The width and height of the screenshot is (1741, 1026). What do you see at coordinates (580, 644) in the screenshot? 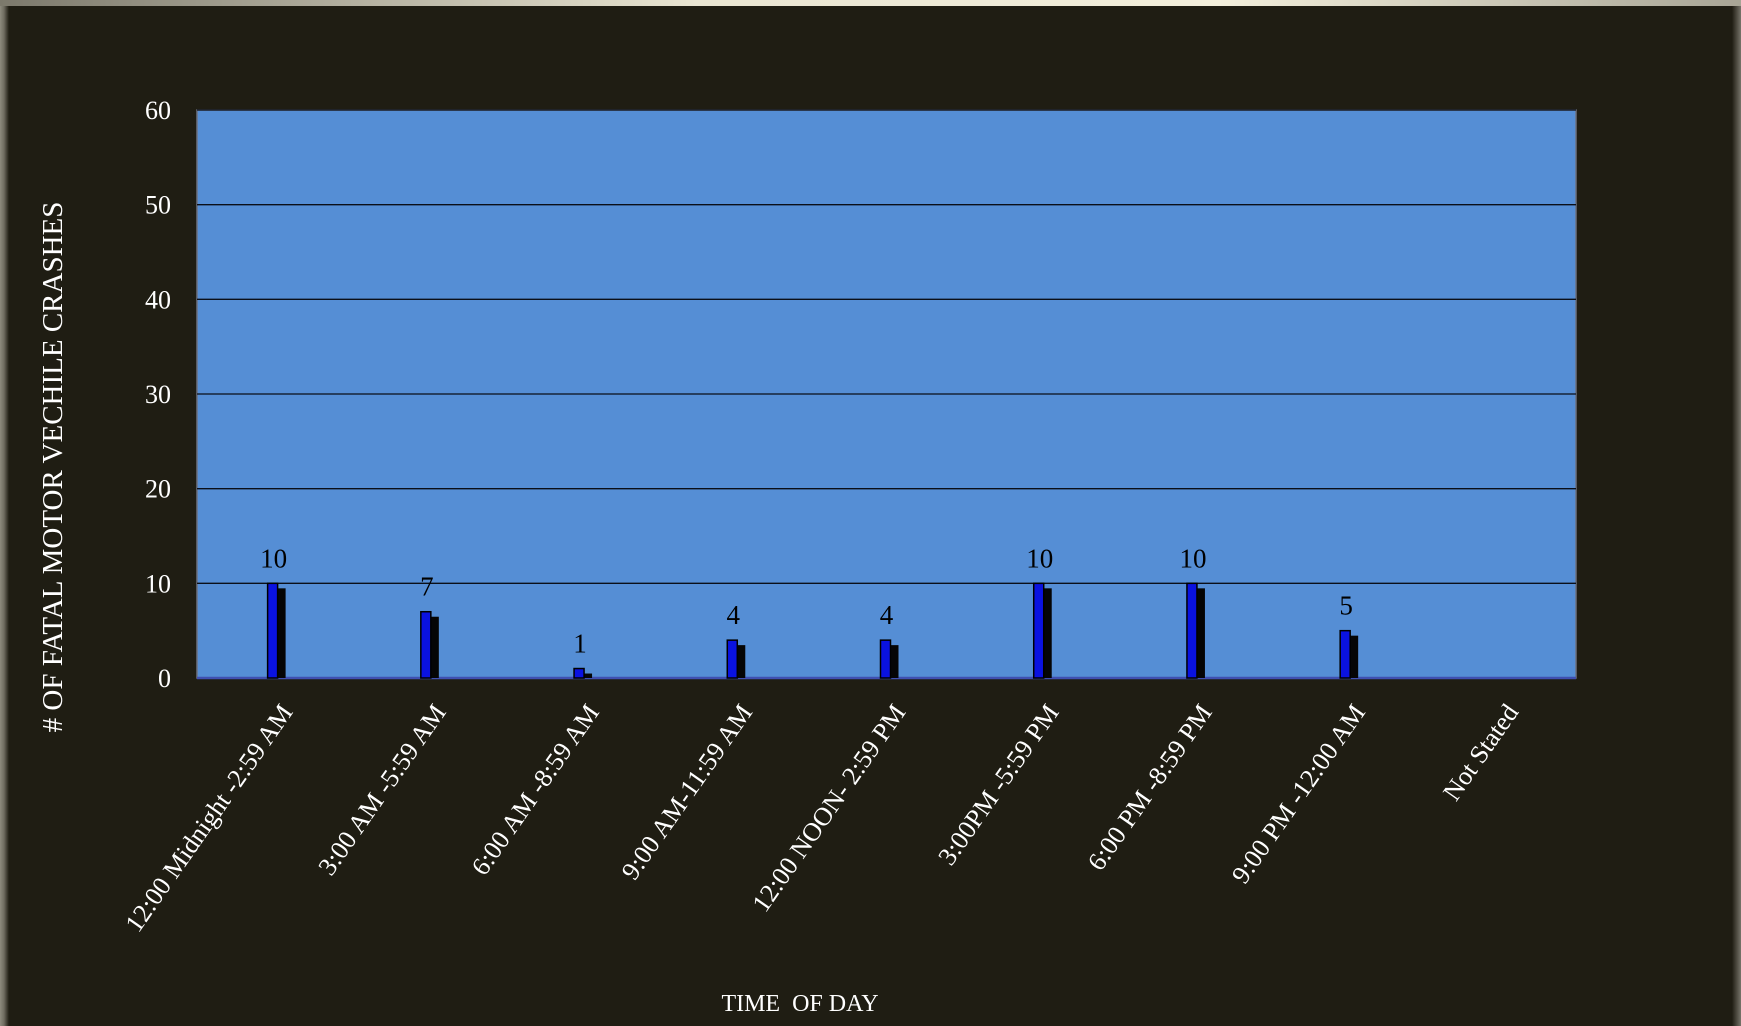
I see `data-label: 1` at bounding box center [580, 644].